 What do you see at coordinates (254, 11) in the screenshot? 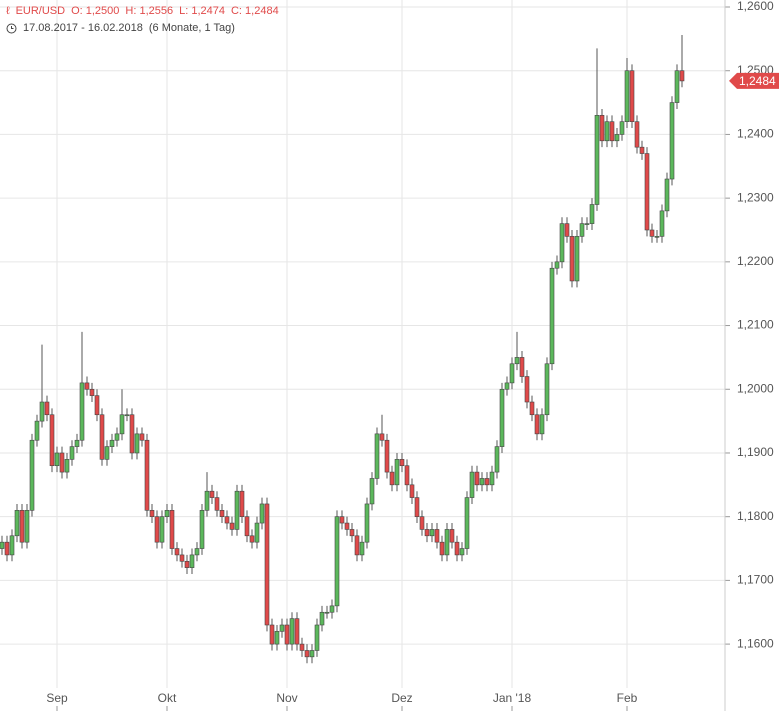
I see `ohlc-field: C: 1,2484` at bounding box center [254, 11].